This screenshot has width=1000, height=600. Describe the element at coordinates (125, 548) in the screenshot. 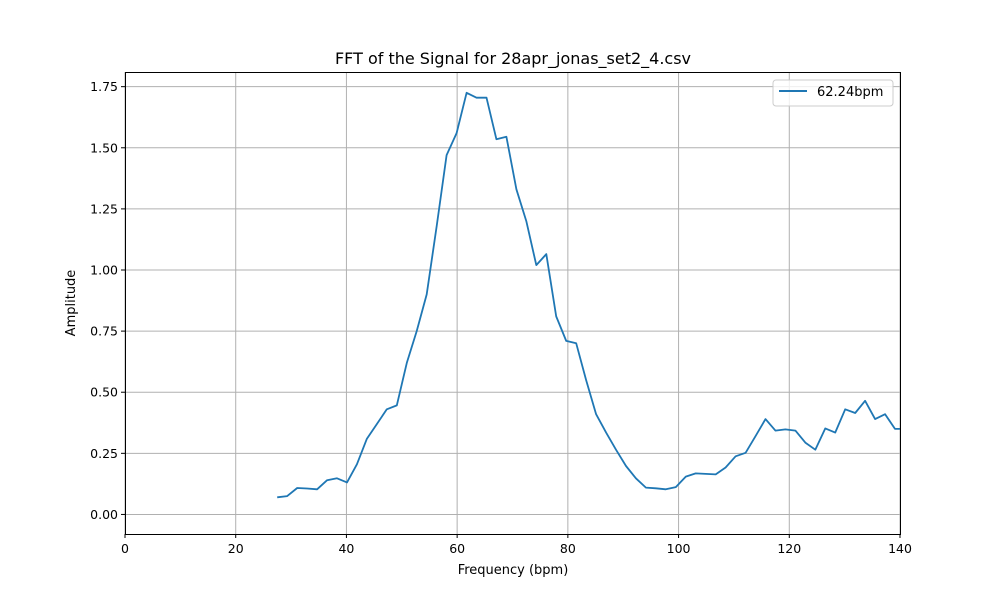

I see `x-tick-label: 0` at that location.